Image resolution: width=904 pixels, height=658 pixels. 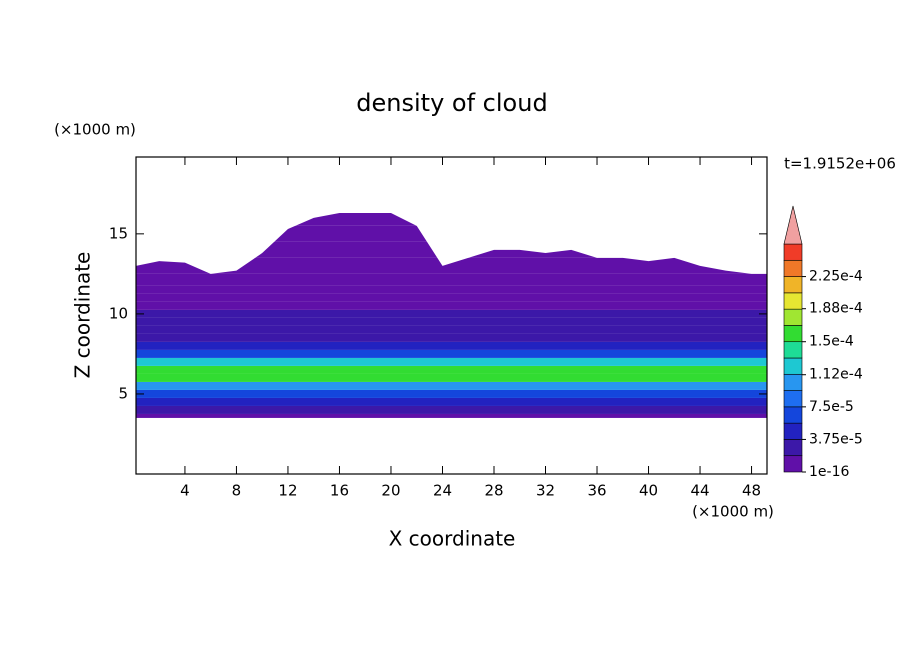 I want to click on y-tick-label: 10, so click(x=118, y=313).